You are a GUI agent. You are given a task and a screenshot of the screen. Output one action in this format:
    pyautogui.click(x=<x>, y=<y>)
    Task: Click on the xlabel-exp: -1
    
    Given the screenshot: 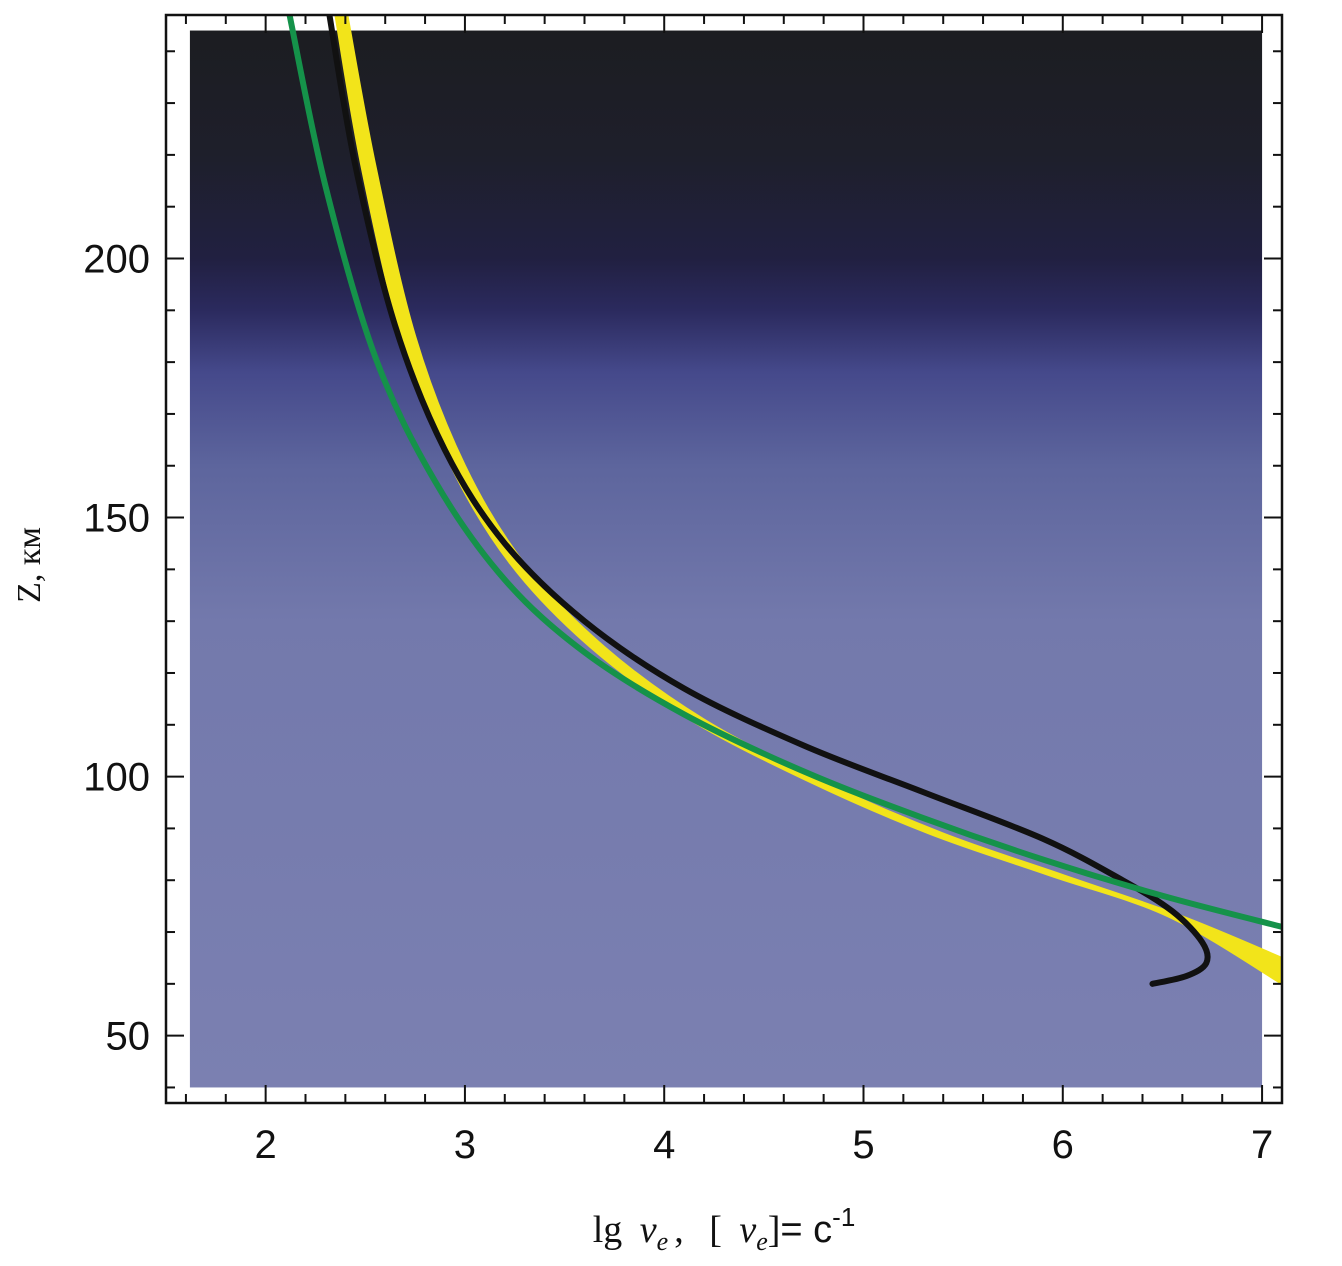 What is the action you would take?
    pyautogui.click(x=843, y=1217)
    